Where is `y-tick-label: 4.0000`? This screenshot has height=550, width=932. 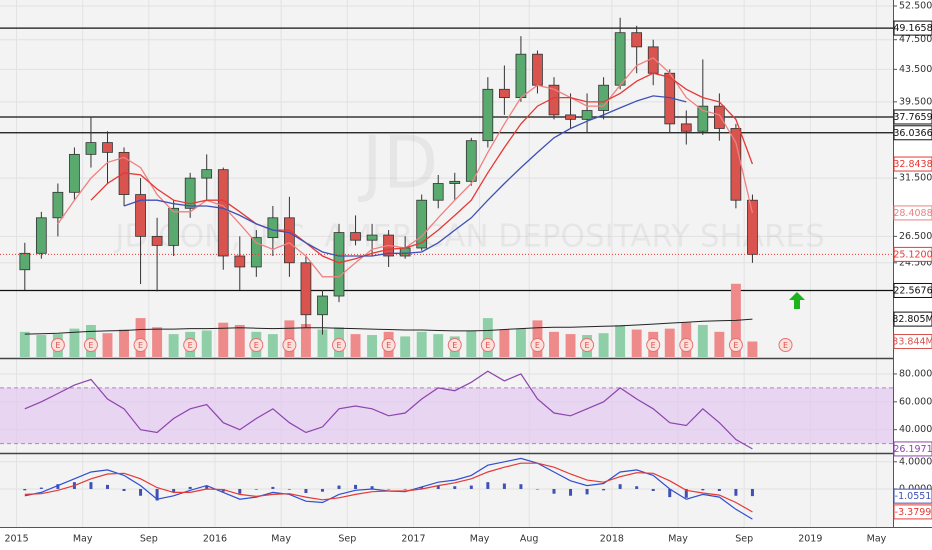
y-tick-label: 4.0000 is located at coordinates (915, 461).